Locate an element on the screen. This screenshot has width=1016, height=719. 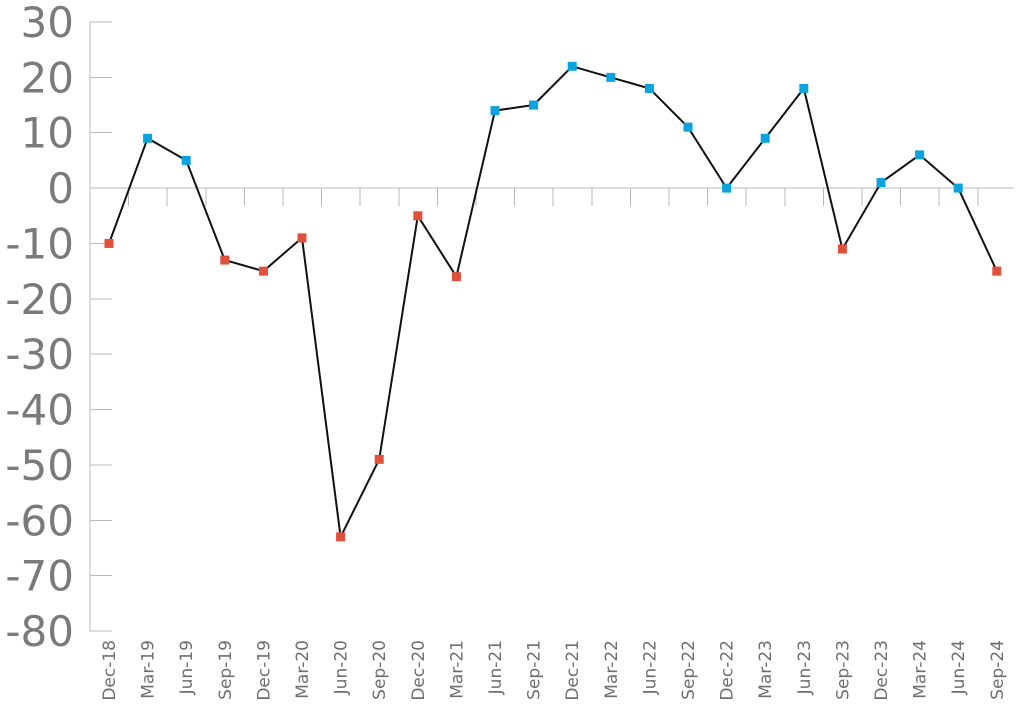
y-tick-label: -80 is located at coordinates (39, 631).